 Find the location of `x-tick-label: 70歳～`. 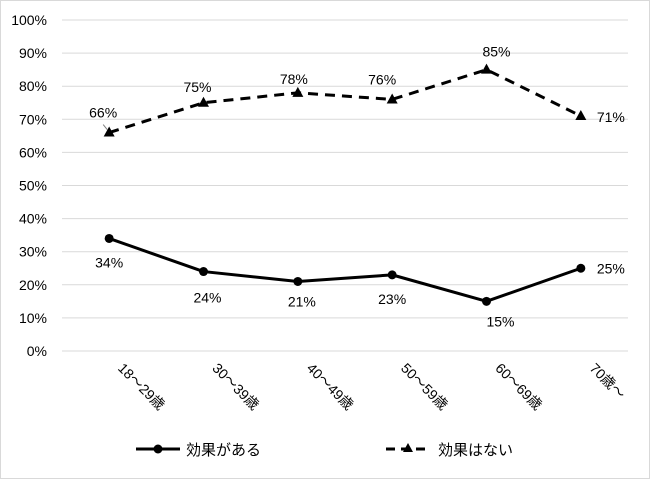

x-tick-label: 70歳～ is located at coordinates (608, 381).